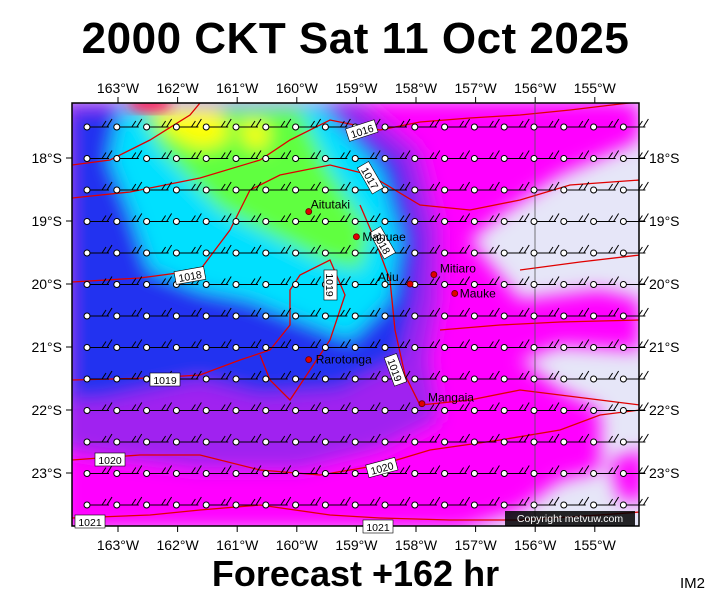 This screenshot has width=711, height=600. Describe the element at coordinates (46, 158) in the screenshot. I see `lat-label-left: 18°S` at that location.